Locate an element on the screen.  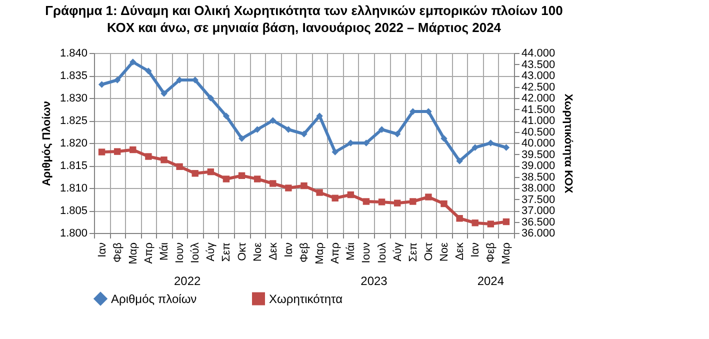
y2-tick-label: 37.000 is located at coordinates (539, 211).